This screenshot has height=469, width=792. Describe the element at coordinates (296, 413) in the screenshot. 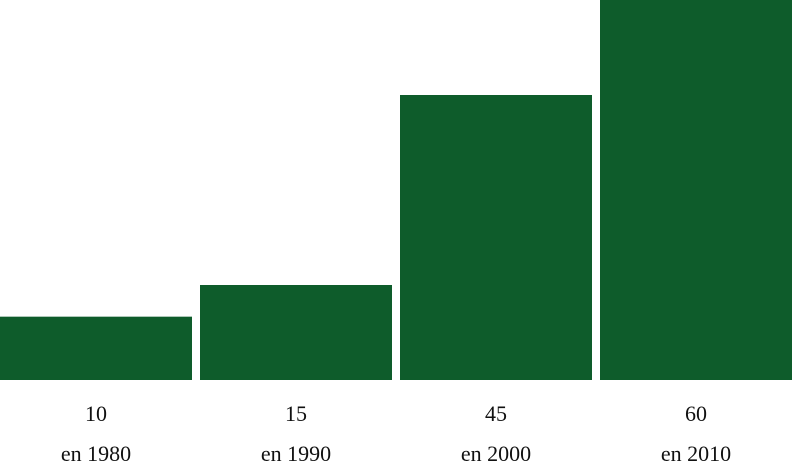

I see `value-label: 15` at that location.